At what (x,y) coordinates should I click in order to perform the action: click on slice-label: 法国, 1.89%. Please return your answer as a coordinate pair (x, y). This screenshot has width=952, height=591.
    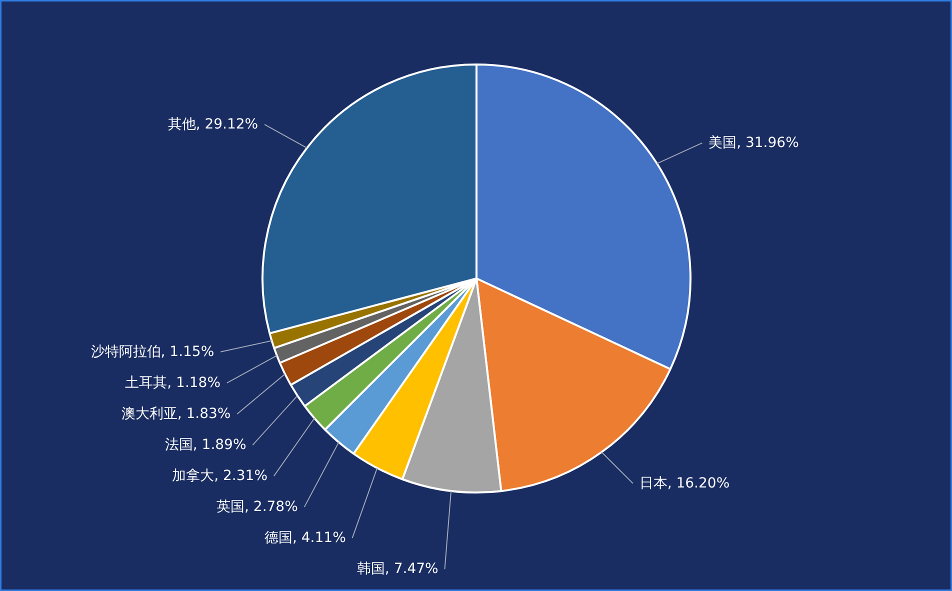
    Looking at the image, I should click on (205, 445).